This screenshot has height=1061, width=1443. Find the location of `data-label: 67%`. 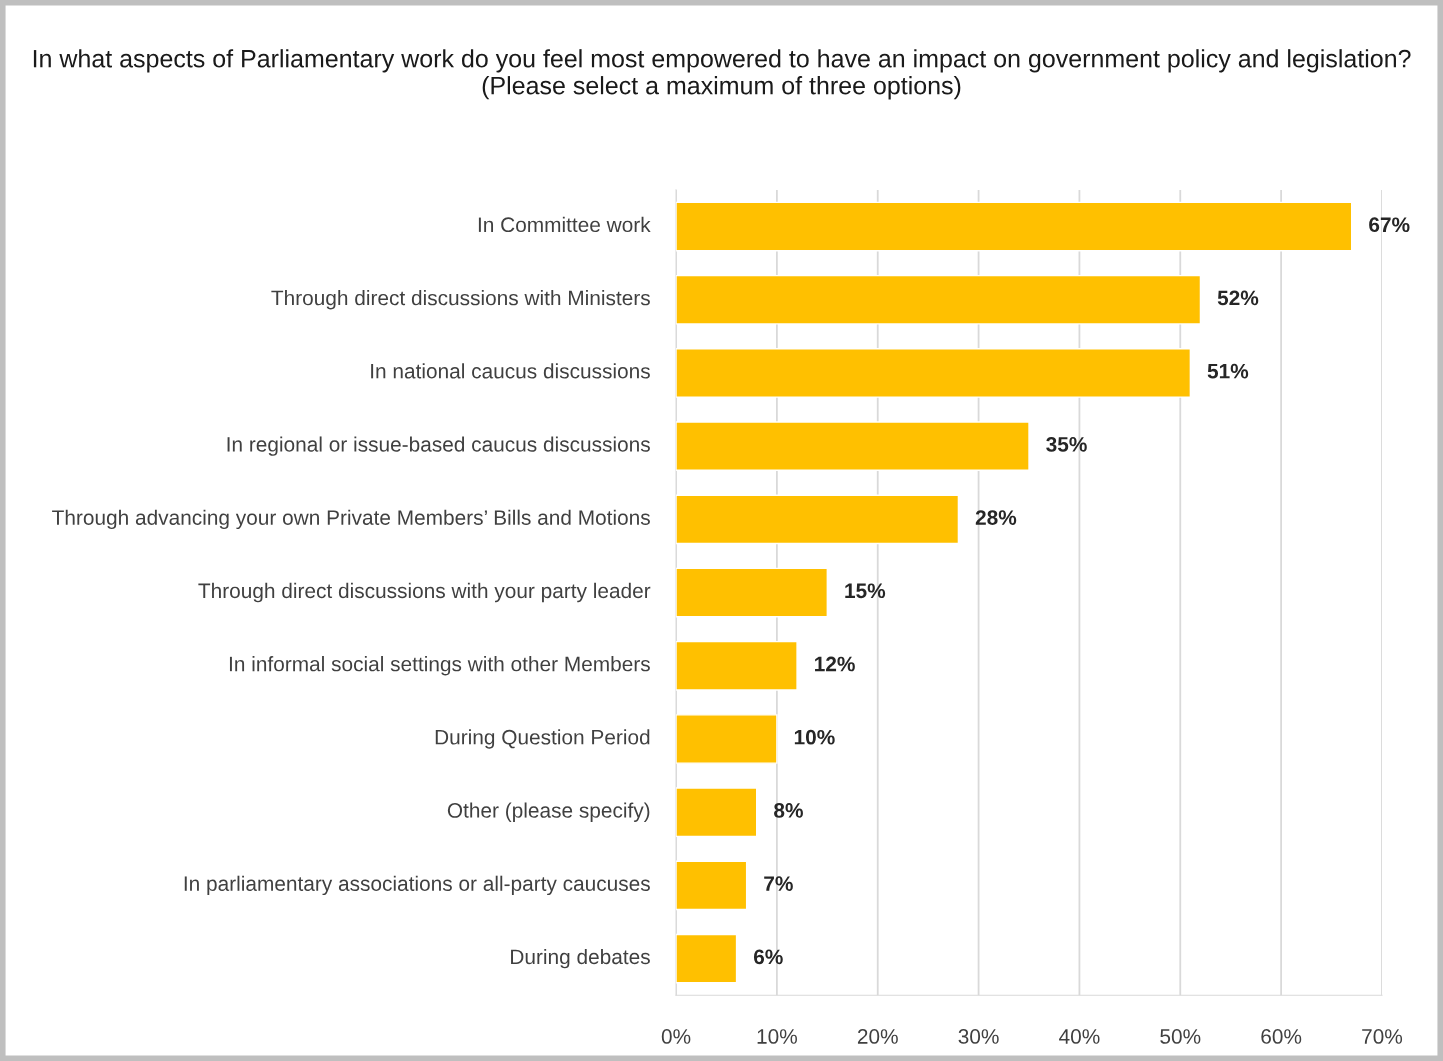

data-label: 67% is located at coordinates (1389, 225).